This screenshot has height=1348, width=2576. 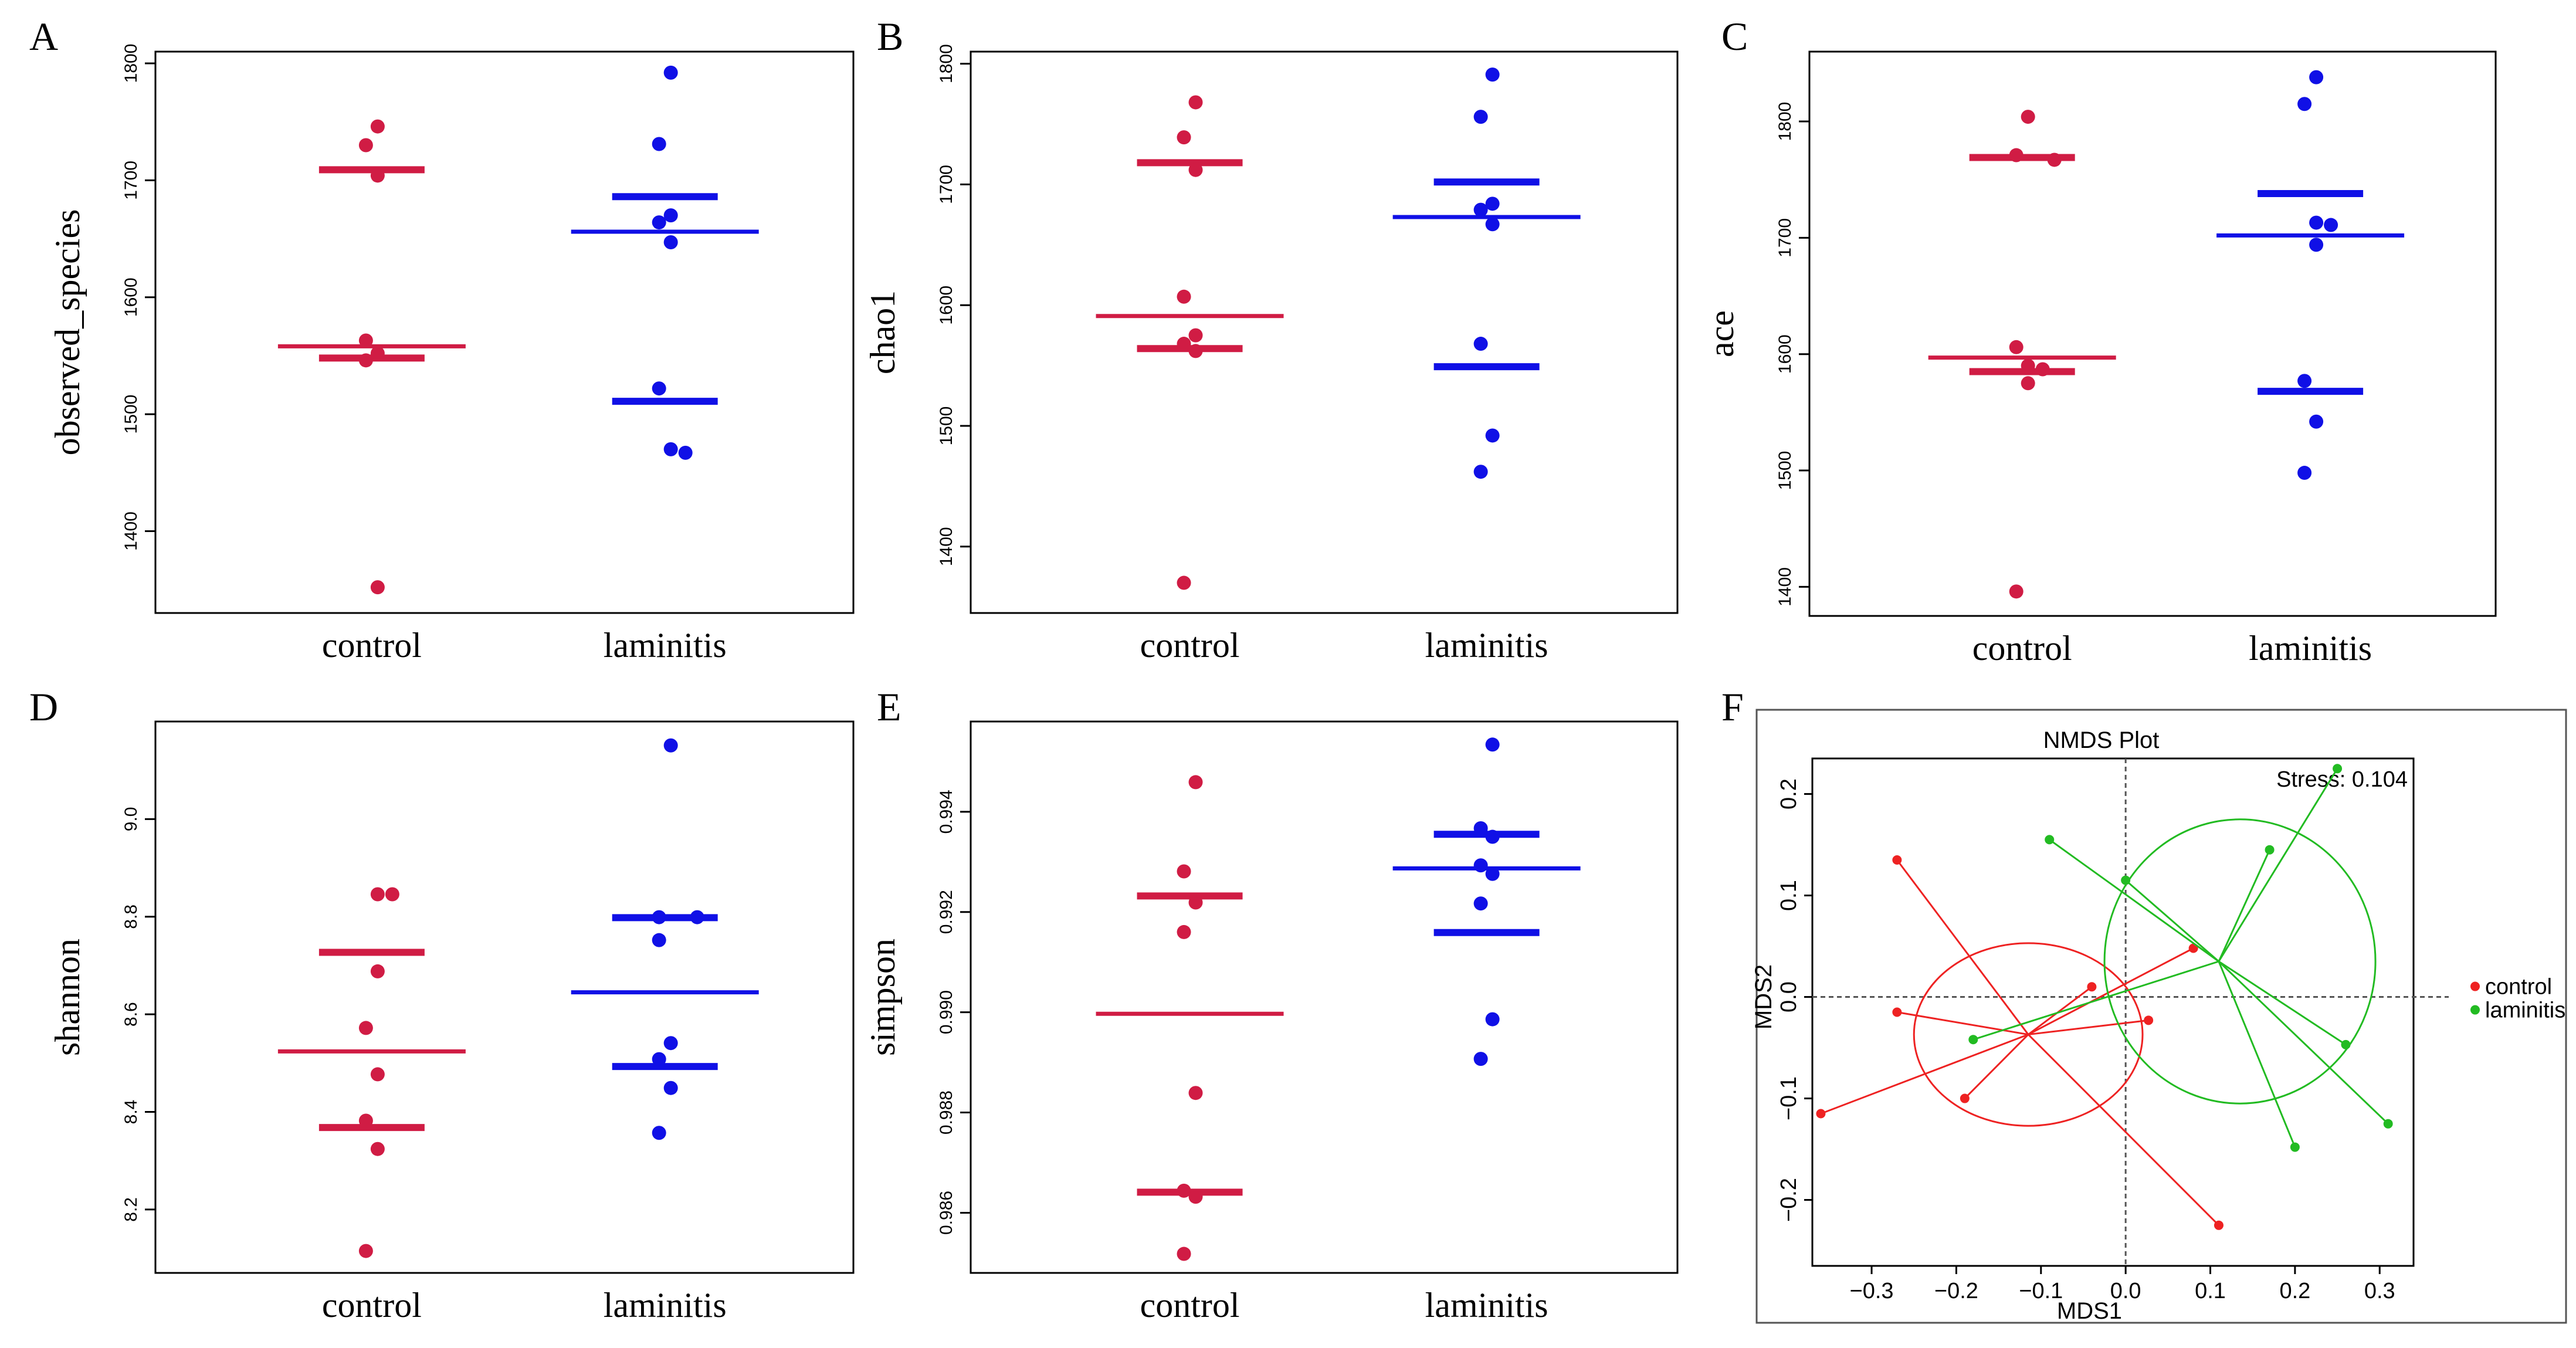 I want to click on panel-c: C 1400 1500 1600 1700 1800 ace control laminitis, so click(x=2099, y=341).